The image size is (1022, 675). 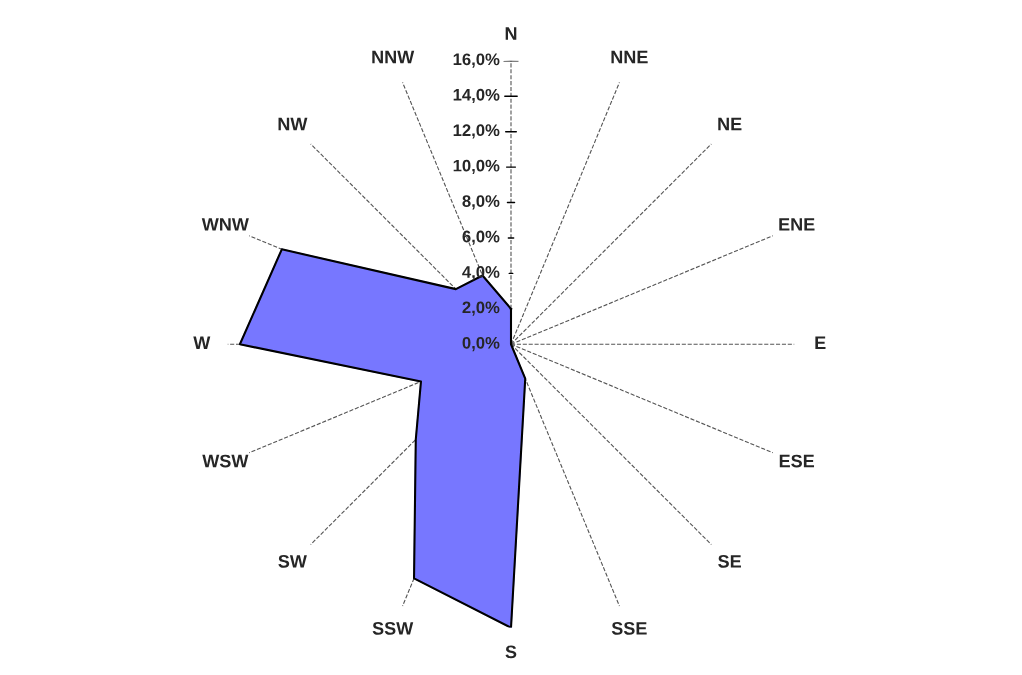 I want to click on y-tick-label: 8,0%, so click(x=481, y=202).